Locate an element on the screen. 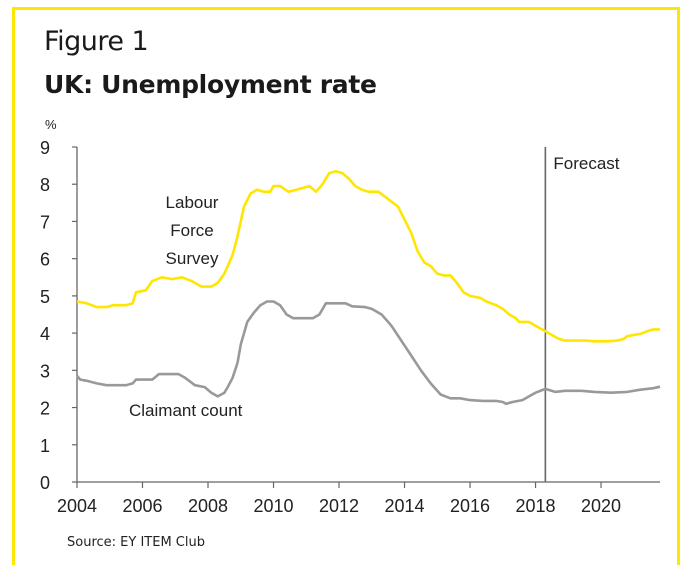 The height and width of the screenshot is (567, 694). x-tick-label: 2020 is located at coordinates (601, 506).